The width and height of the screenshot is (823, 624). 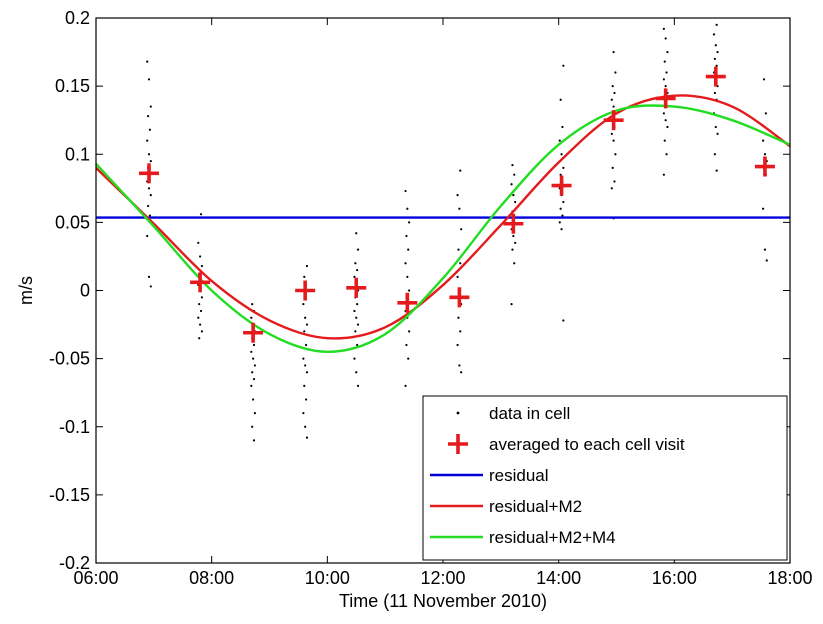 I want to click on legend-row: residual+M2, so click(x=506, y=506).